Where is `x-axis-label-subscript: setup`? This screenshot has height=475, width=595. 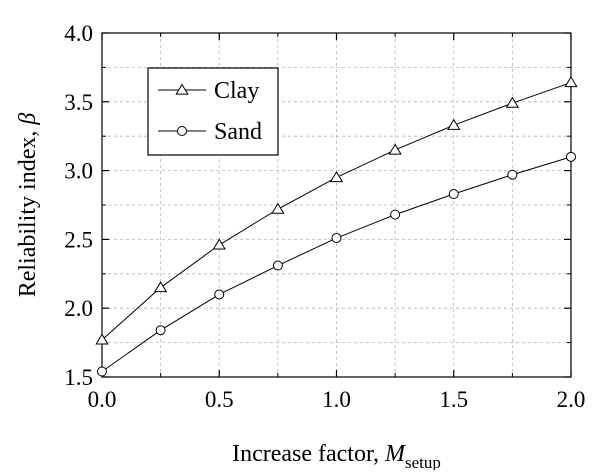 x-axis-label-subscript: setup is located at coordinates (423, 461).